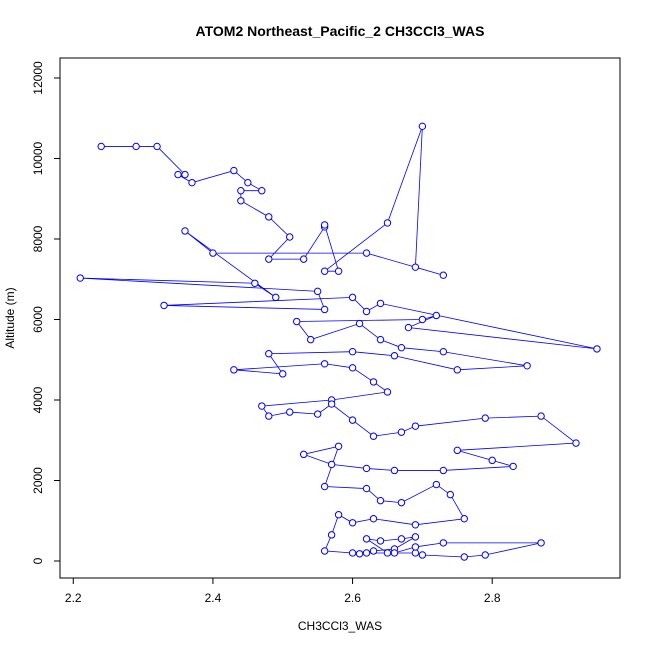 The image size is (650, 655). What do you see at coordinates (352, 598) in the screenshot?
I see `x-tick-label: 2.6` at bounding box center [352, 598].